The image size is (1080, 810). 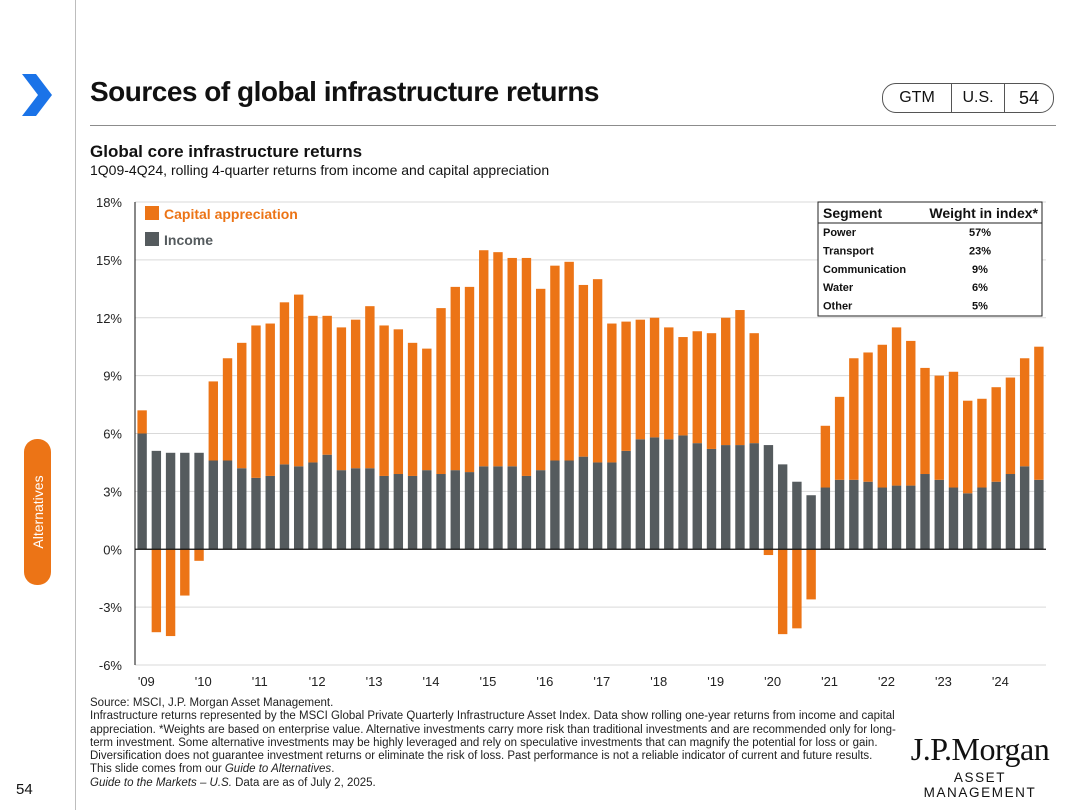 What do you see at coordinates (345, 91) in the screenshot?
I see `page-title: Sources of global infrastructure returns` at bounding box center [345, 91].